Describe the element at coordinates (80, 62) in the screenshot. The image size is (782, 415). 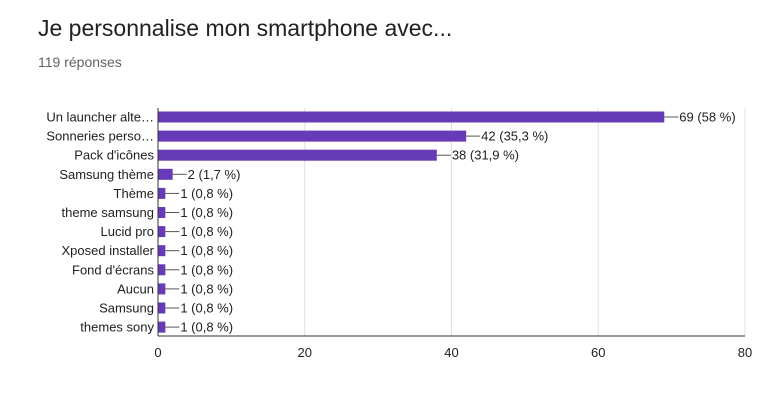
I see `response-count: 119 réponses` at that location.